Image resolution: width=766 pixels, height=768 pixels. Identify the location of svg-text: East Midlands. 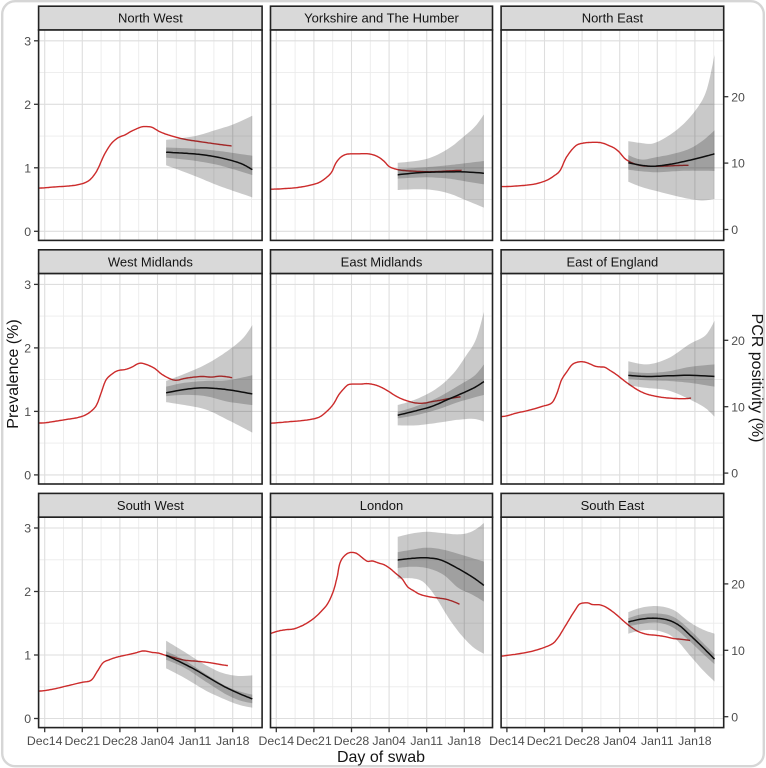
(382, 261).